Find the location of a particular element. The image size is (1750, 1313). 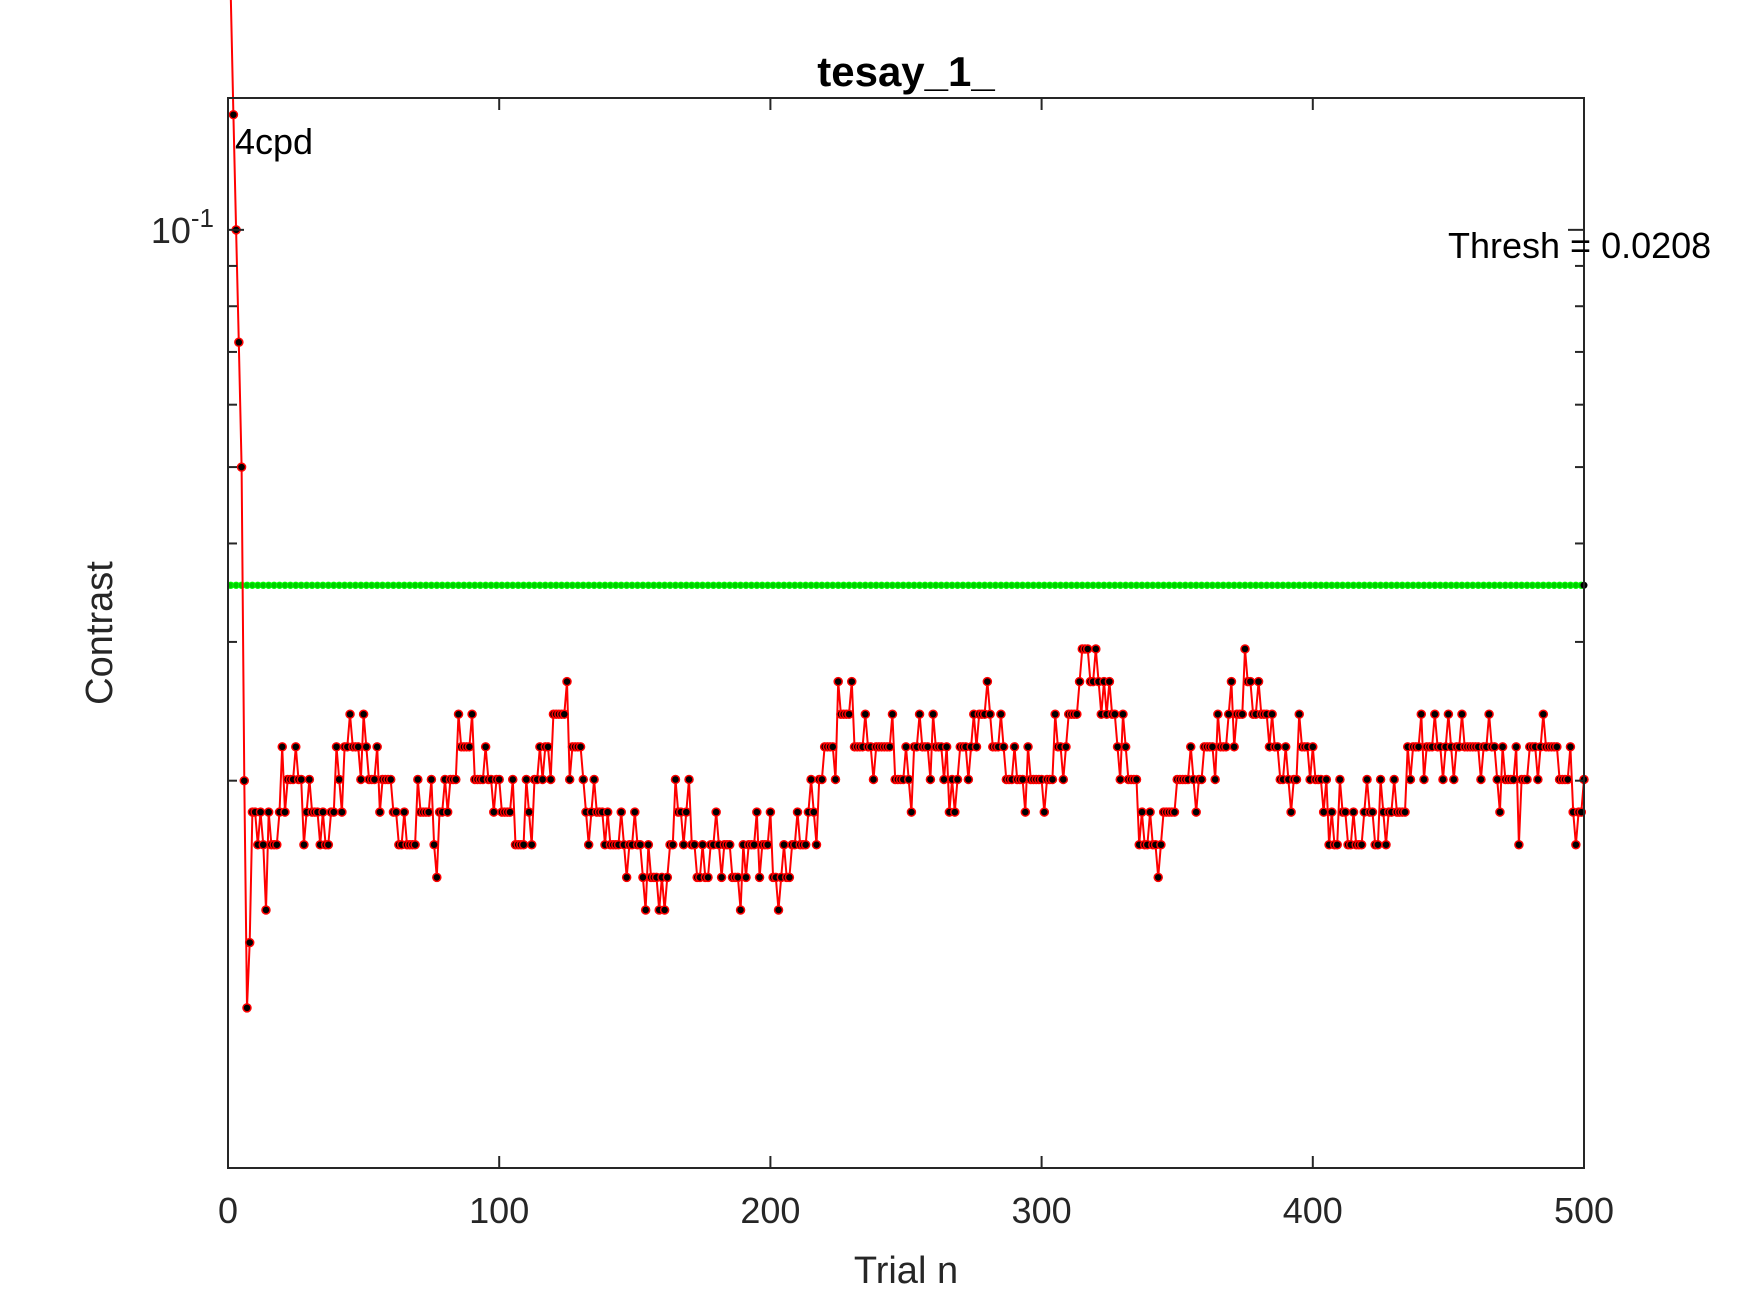

x-tick-label: 500 is located at coordinates (1584, 1210).